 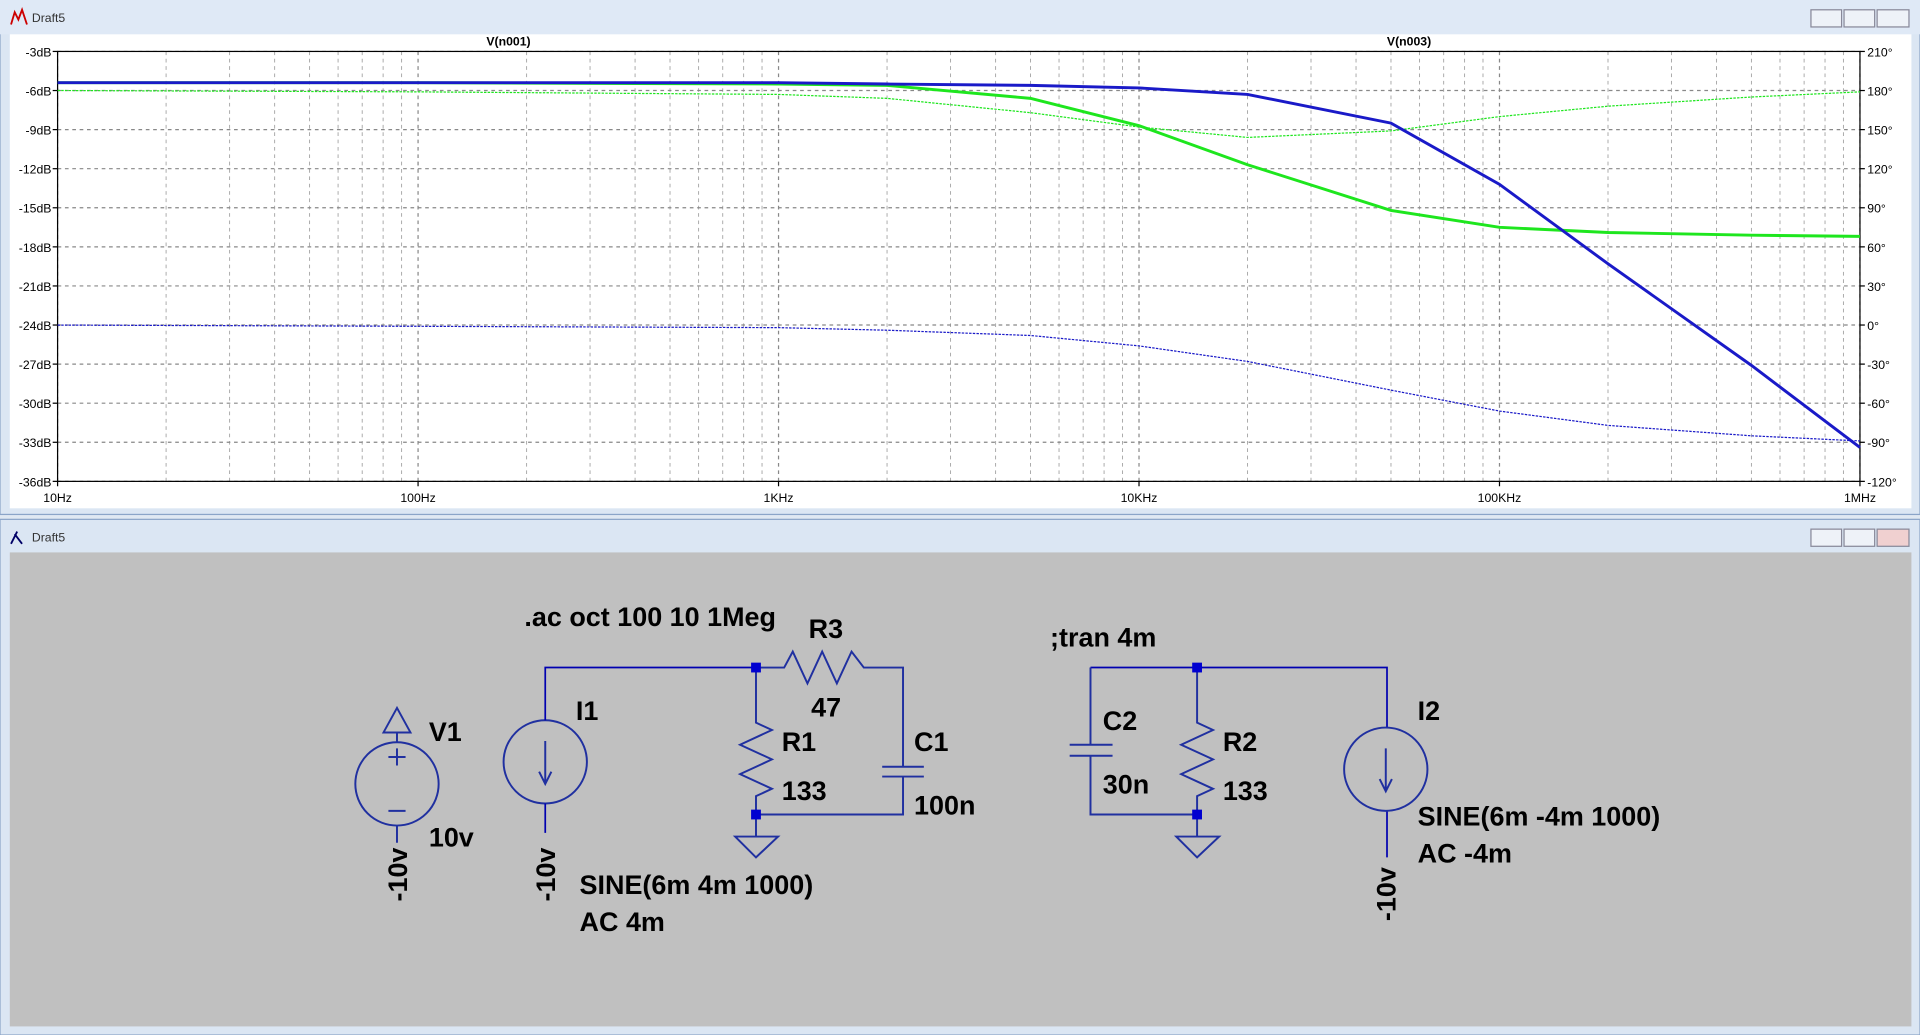 What do you see at coordinates (39, 91) in the screenshot?
I see `y-tick-label: -6dB` at bounding box center [39, 91].